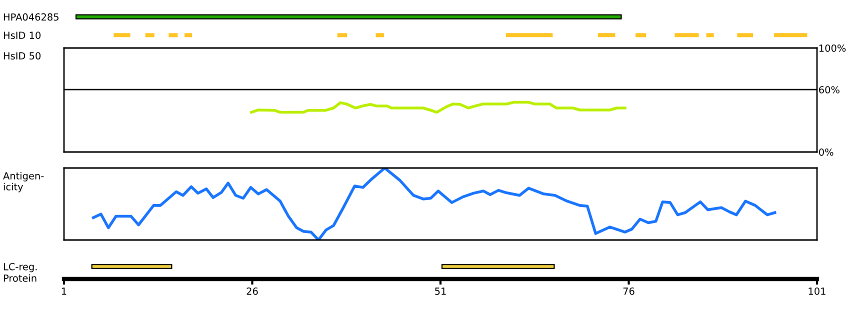  Describe the element at coordinates (440, 291) in the screenshot. I see `x-tick-label: 51` at that location.